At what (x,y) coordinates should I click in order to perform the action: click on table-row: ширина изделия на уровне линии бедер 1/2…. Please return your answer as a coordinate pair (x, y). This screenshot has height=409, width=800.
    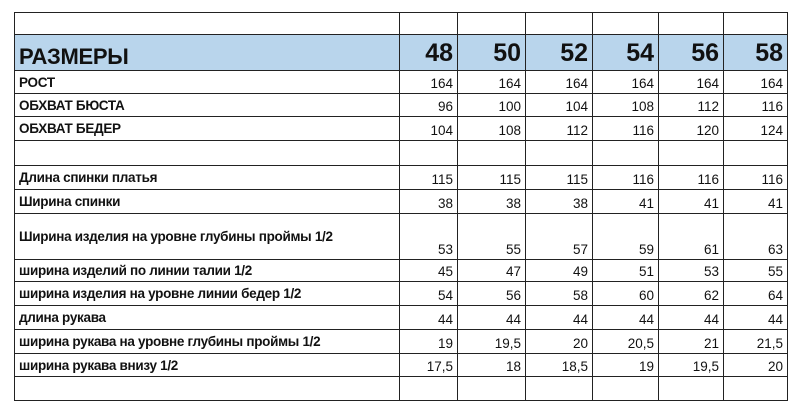
    Looking at the image, I should click on (401, 293).